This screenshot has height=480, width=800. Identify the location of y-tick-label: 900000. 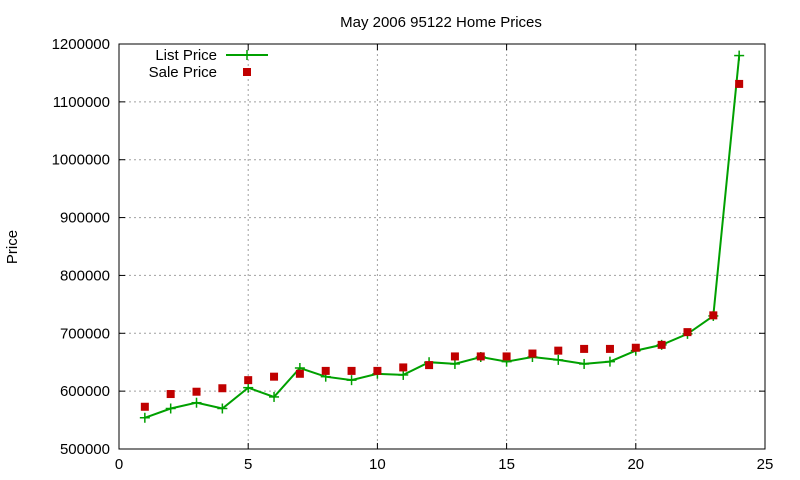
(85, 218).